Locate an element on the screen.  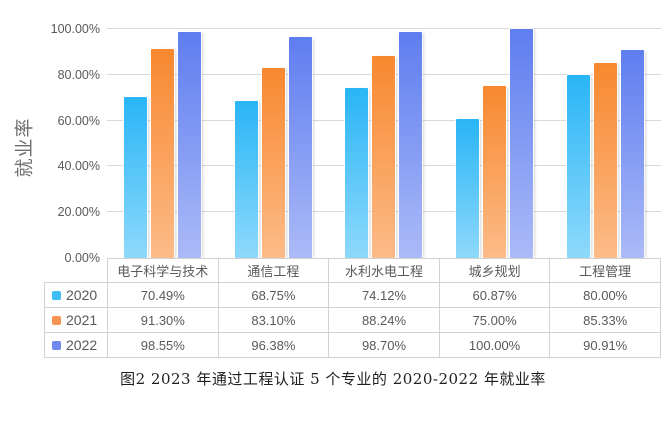
y-tick-label: 20.00% is located at coordinates (78, 212).